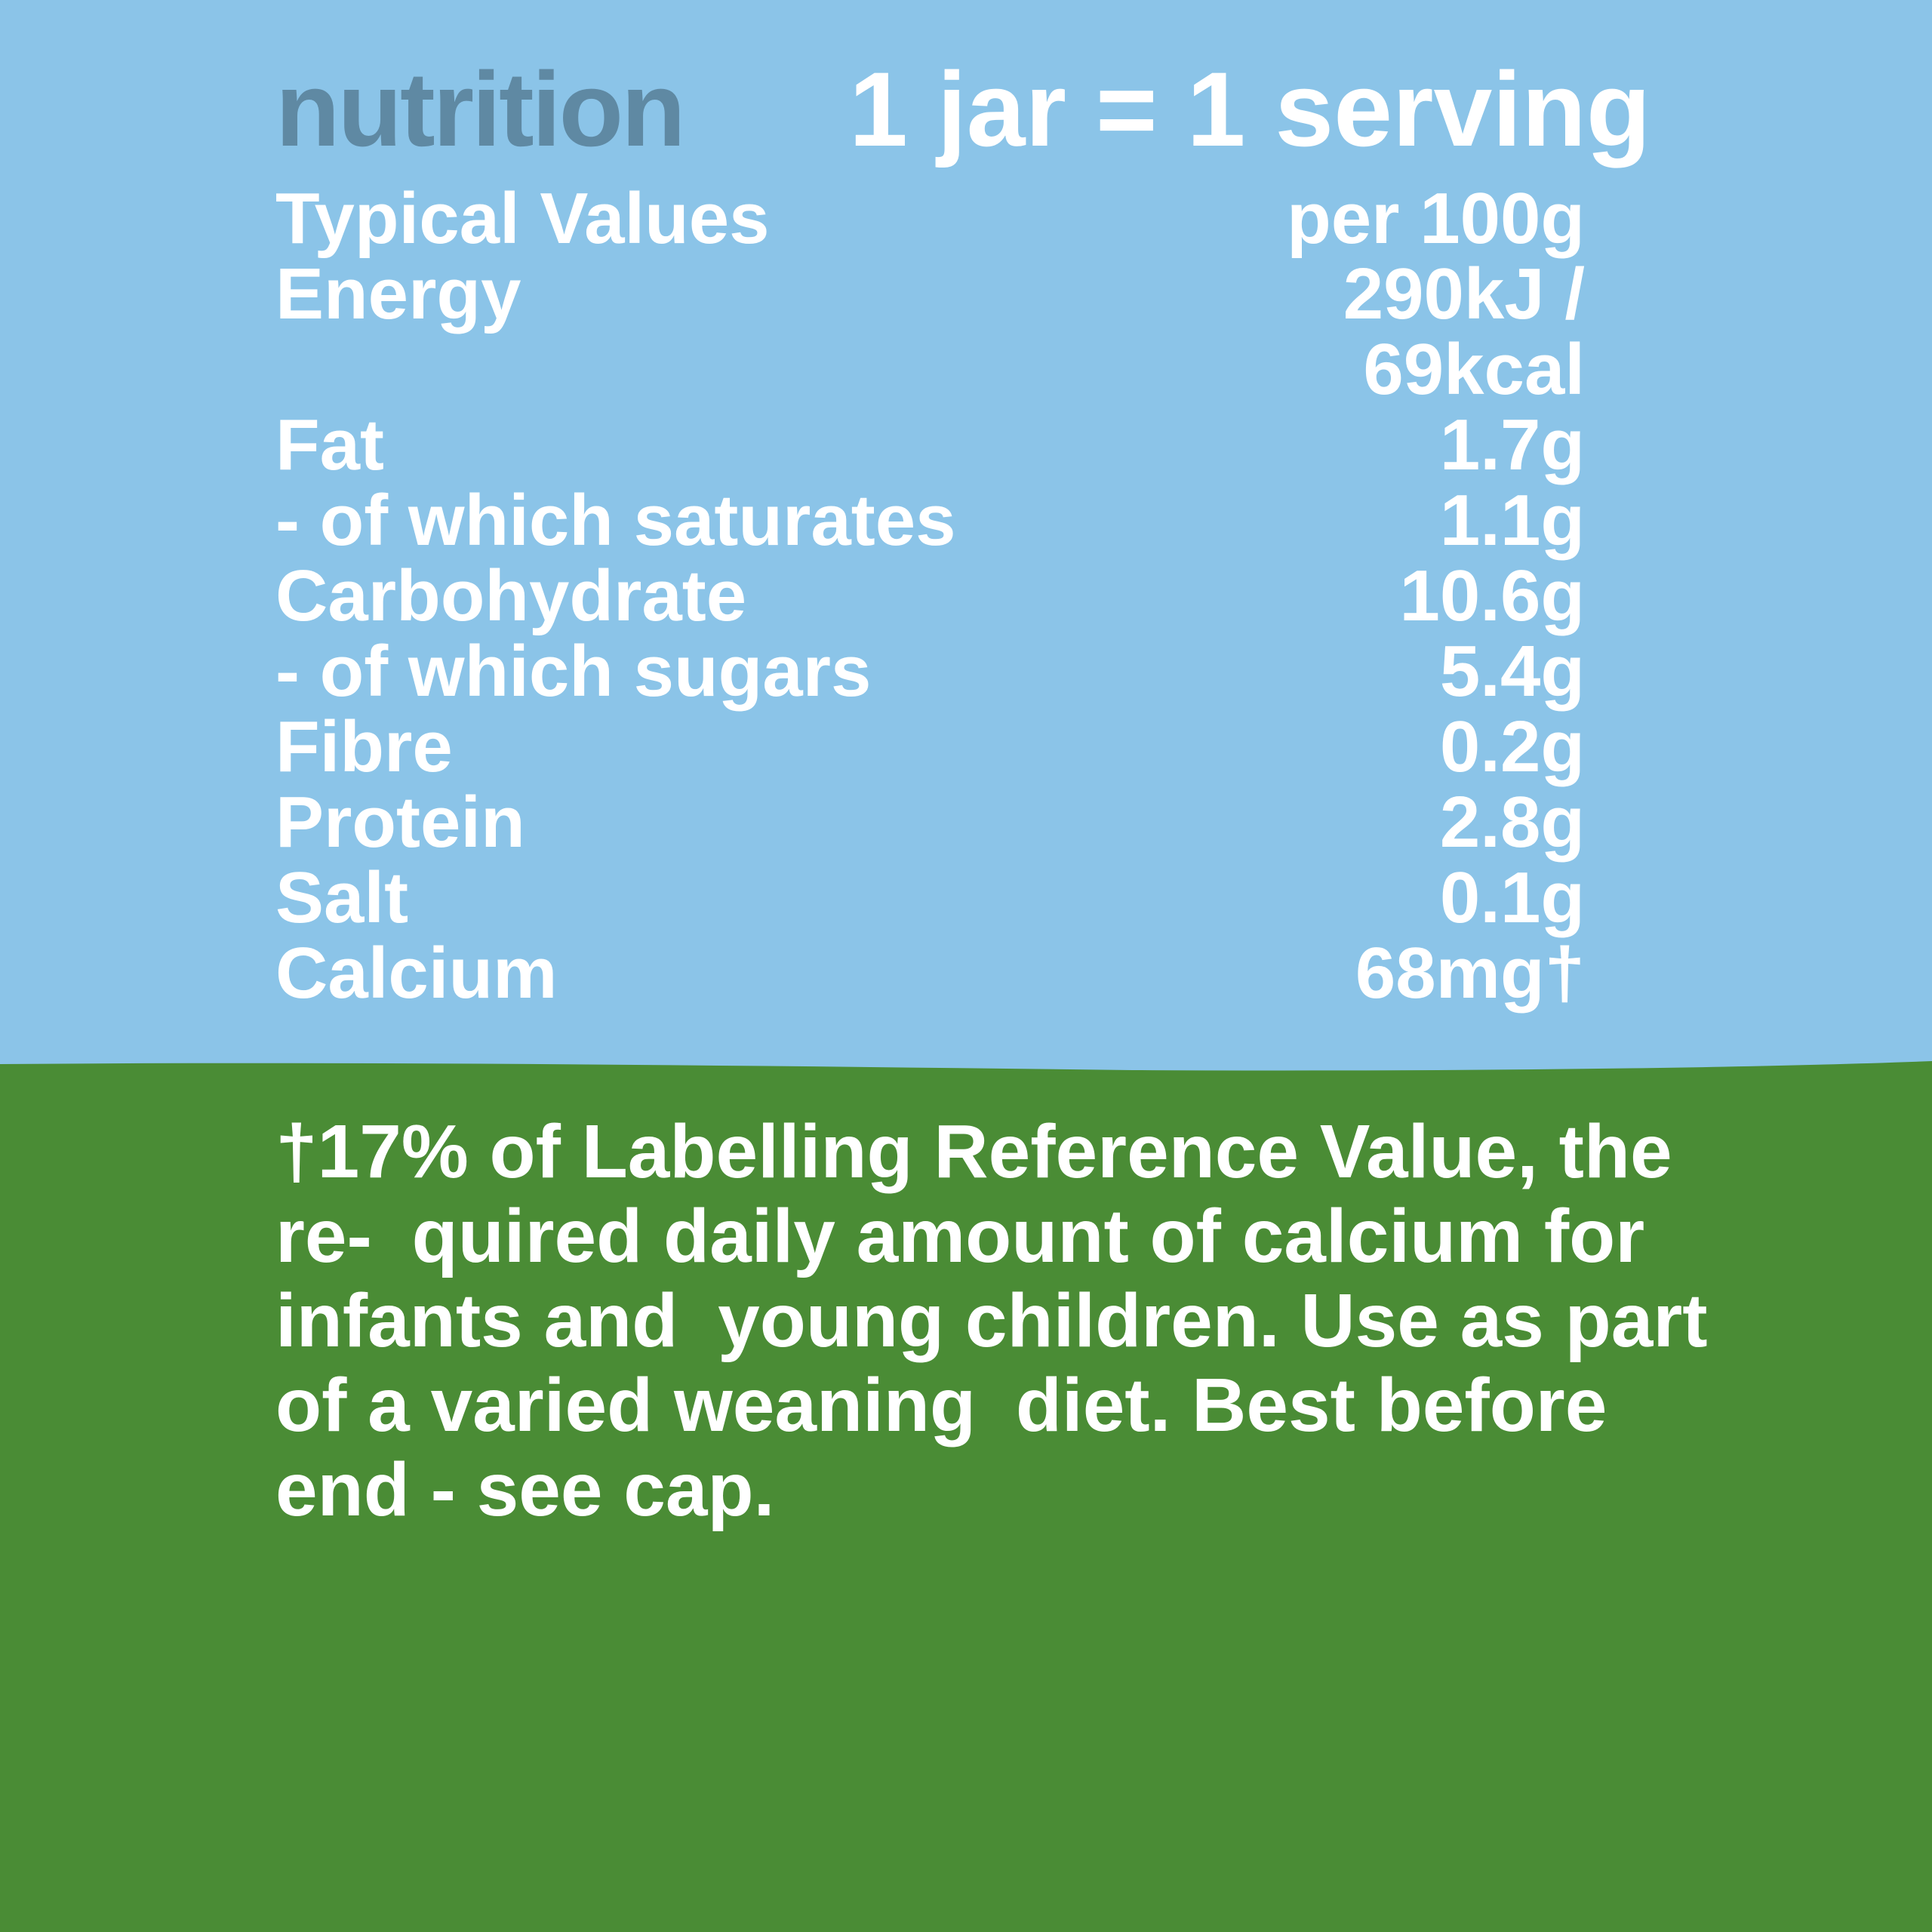  I want to click on nutrient-value: 5.4g, so click(1512, 671).